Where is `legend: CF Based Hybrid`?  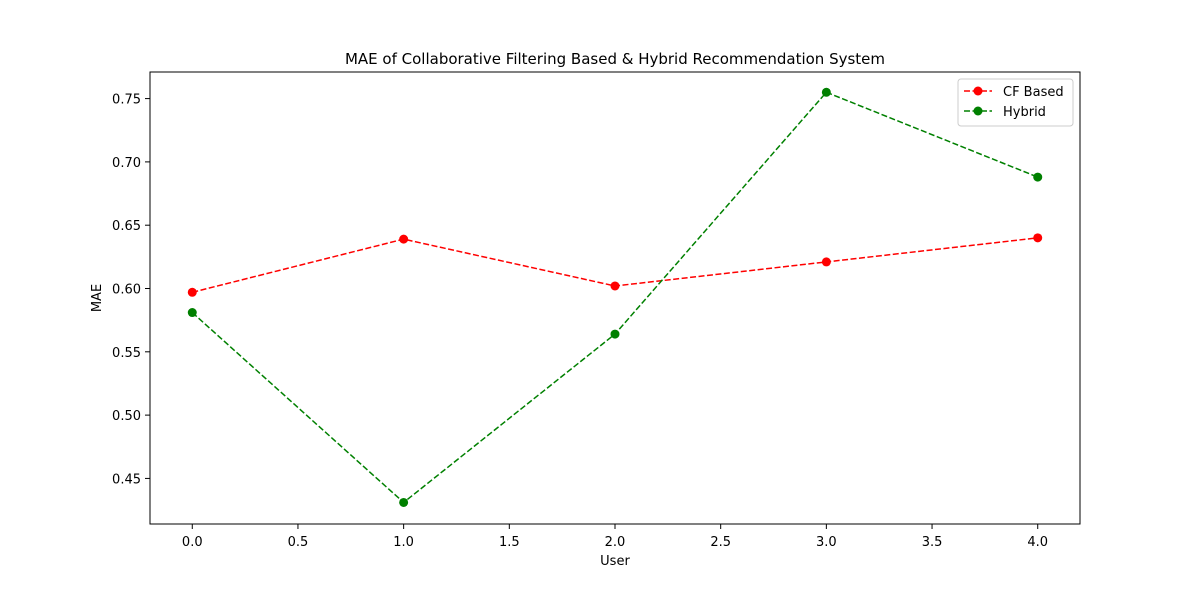 legend: CF Based Hybrid is located at coordinates (1015, 102).